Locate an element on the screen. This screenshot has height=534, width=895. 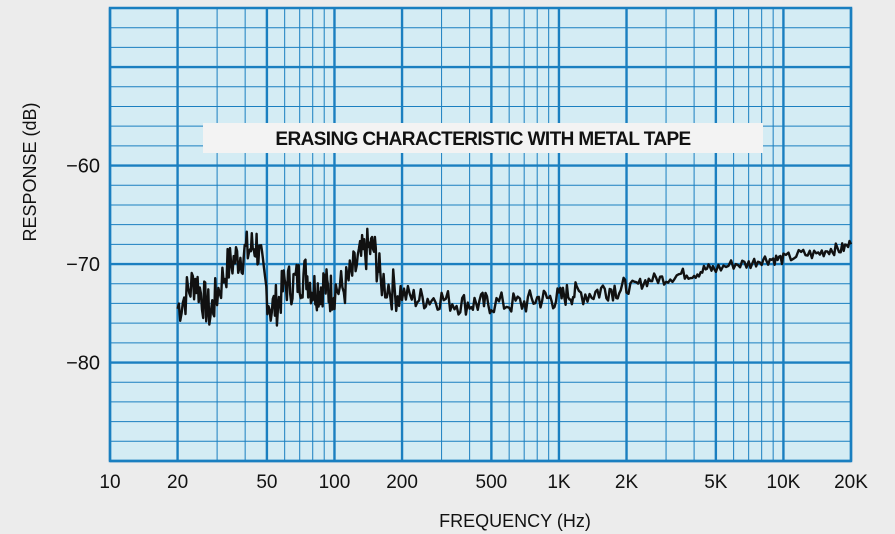
x-tick-label: 20 is located at coordinates (177, 482).